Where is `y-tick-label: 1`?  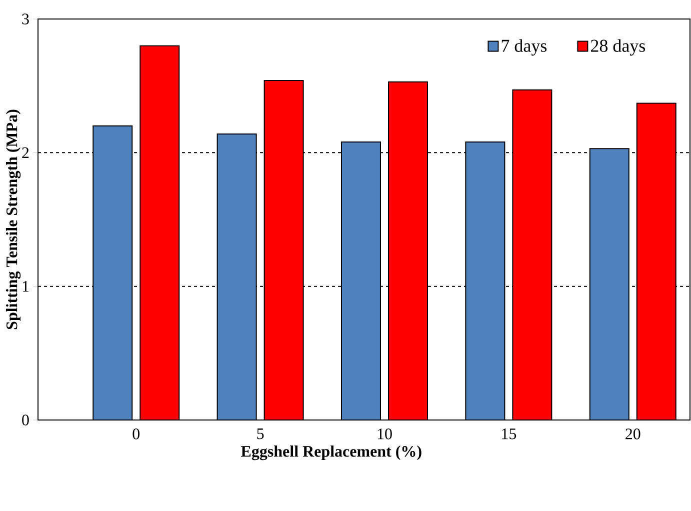
y-tick-label: 1 is located at coordinates (25, 286).